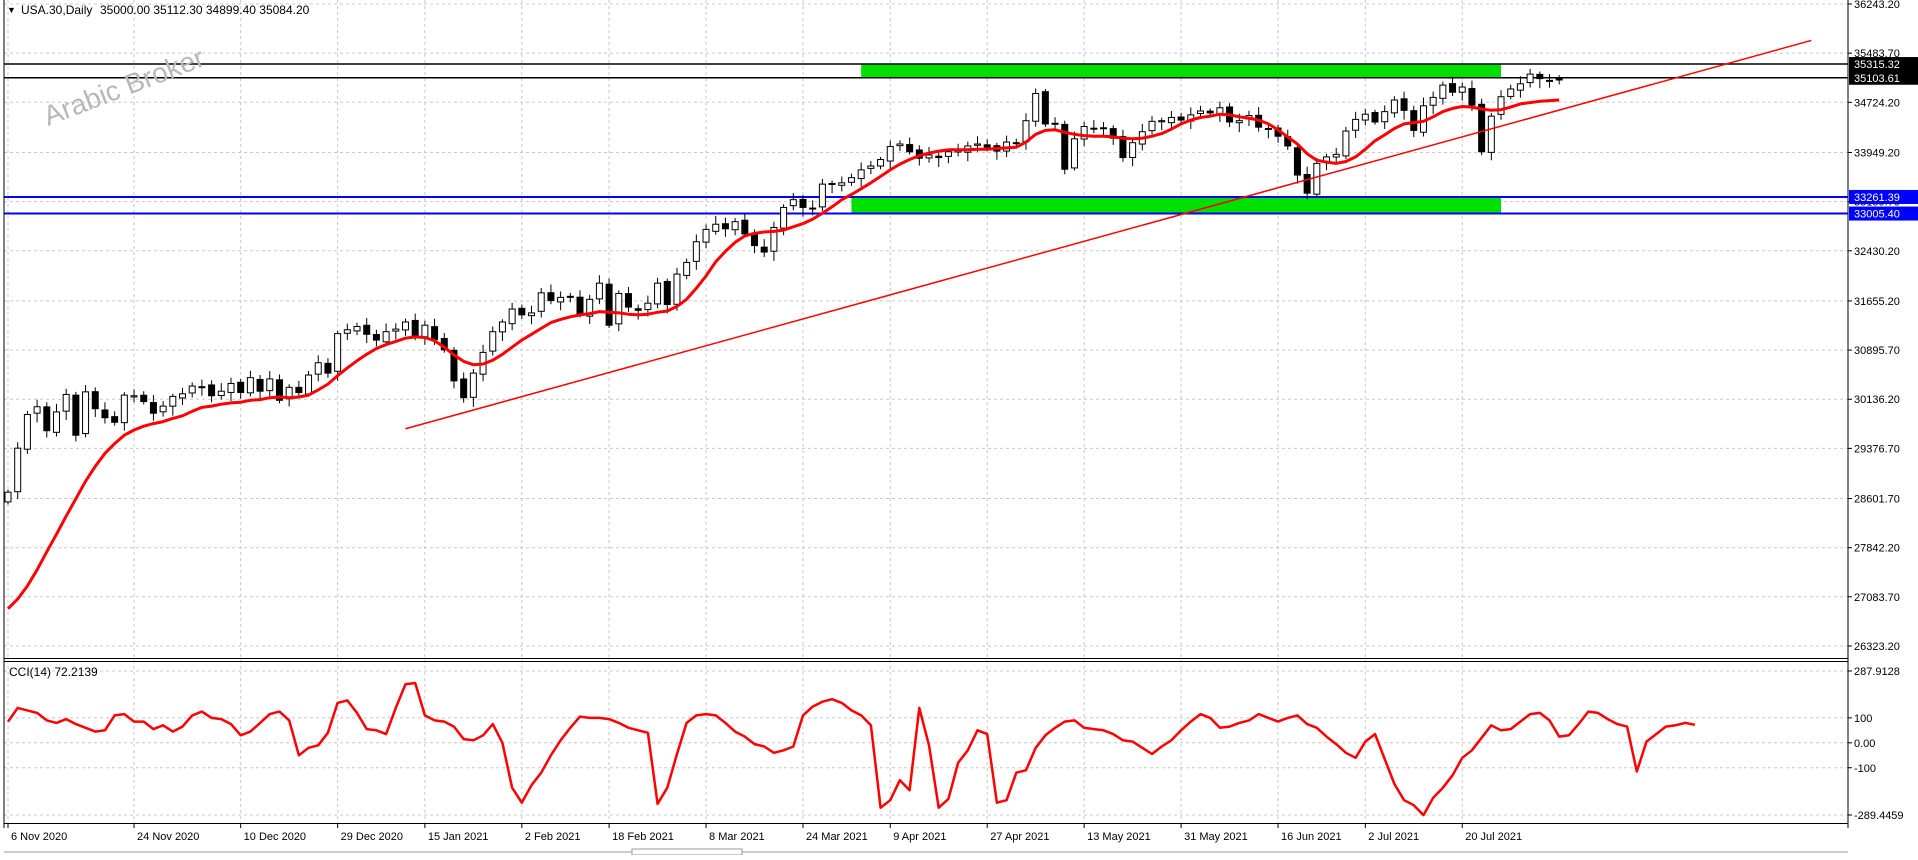 The image size is (1918, 860). I want to click on time-tick-label: 31 May 2021, so click(1216, 837).